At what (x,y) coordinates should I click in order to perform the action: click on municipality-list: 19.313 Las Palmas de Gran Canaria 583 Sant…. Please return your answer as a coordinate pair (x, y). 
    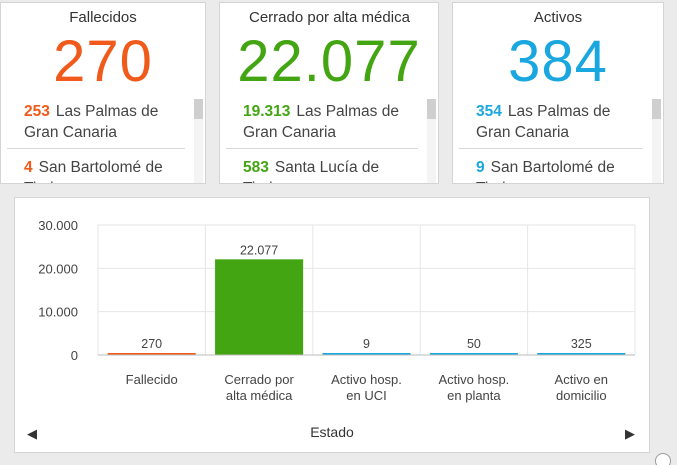
    Looking at the image, I should click on (322, 141).